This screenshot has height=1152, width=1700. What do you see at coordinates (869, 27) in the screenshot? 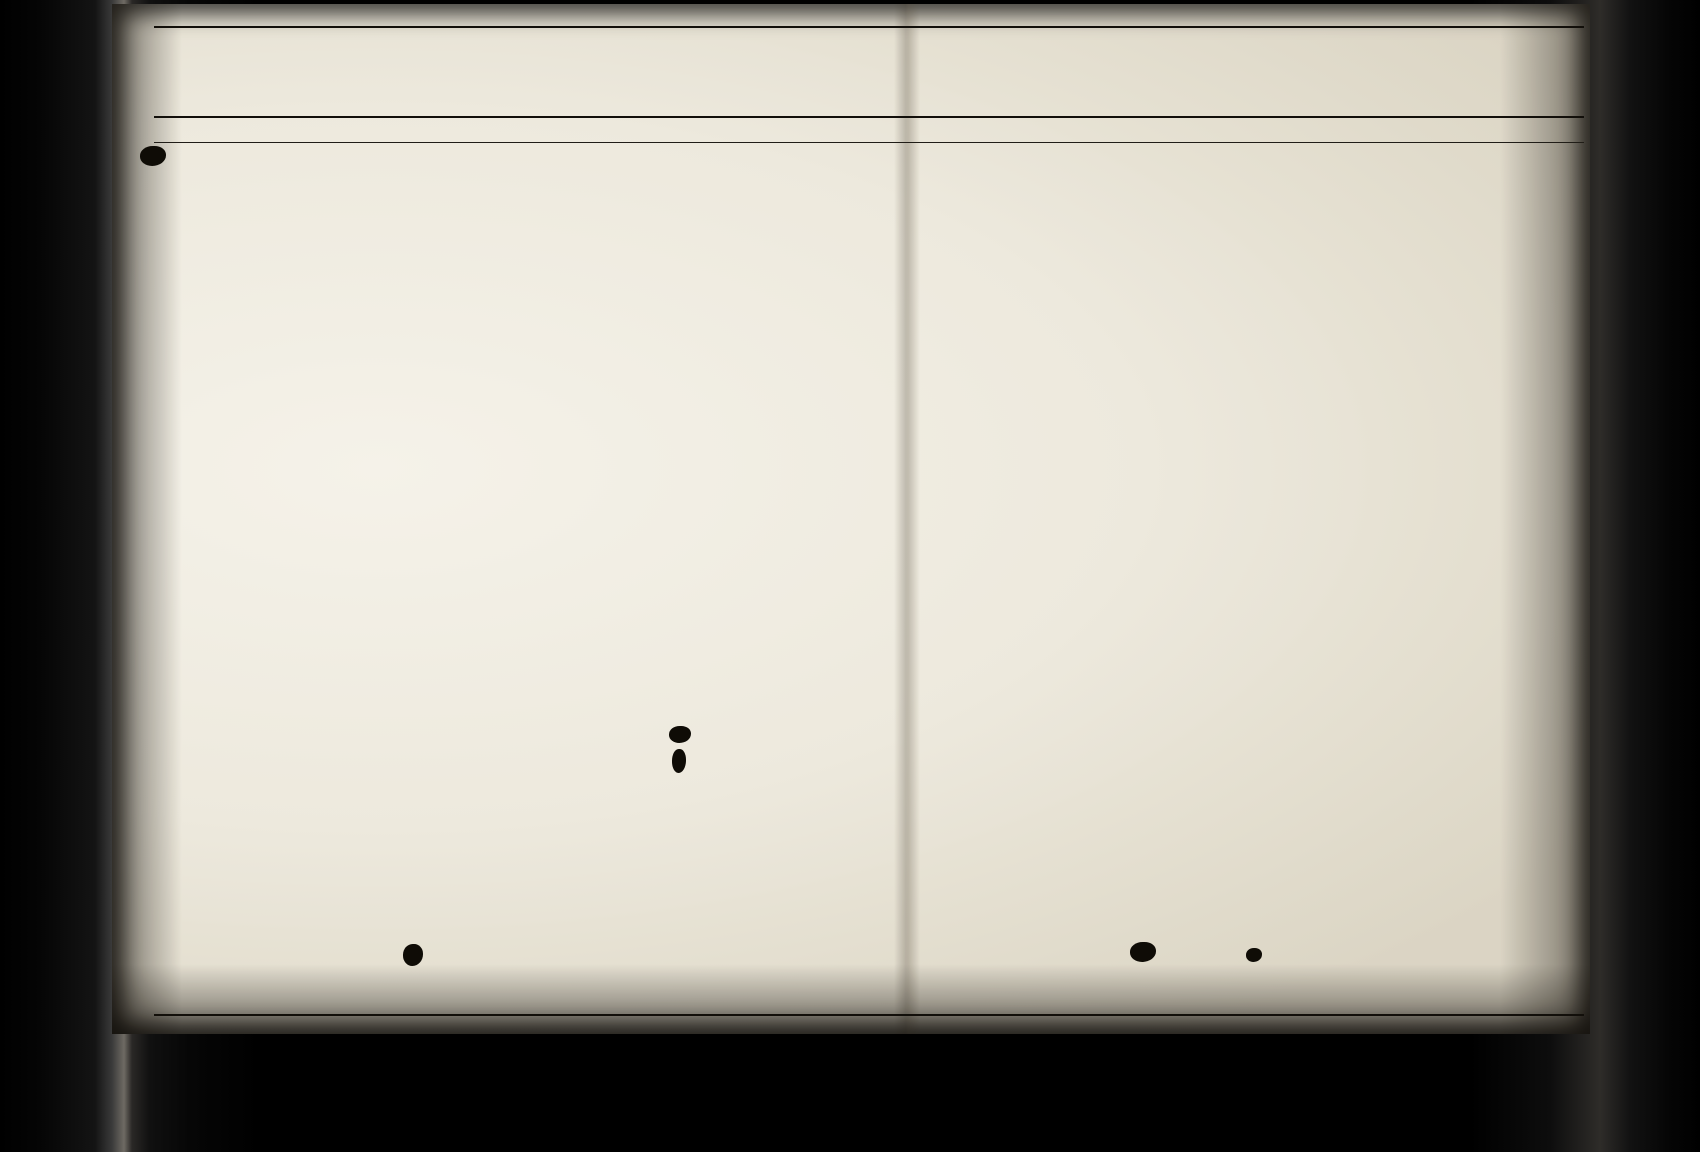
I see `table-top-border` at bounding box center [869, 27].